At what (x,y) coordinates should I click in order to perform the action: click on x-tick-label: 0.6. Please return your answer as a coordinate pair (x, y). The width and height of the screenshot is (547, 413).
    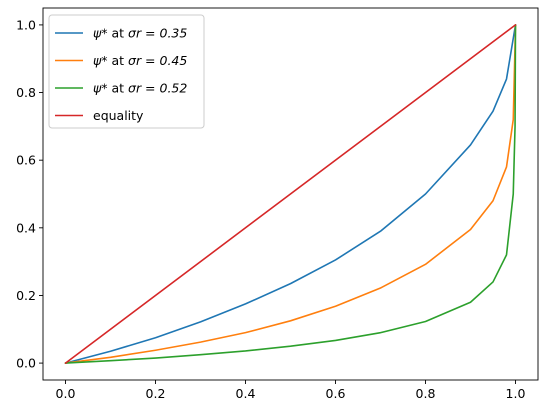
    Looking at the image, I should click on (336, 393).